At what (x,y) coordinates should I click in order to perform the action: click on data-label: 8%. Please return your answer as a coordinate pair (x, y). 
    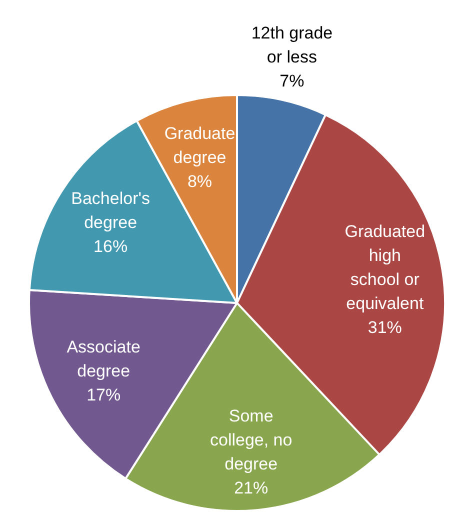
    Looking at the image, I should click on (199, 182).